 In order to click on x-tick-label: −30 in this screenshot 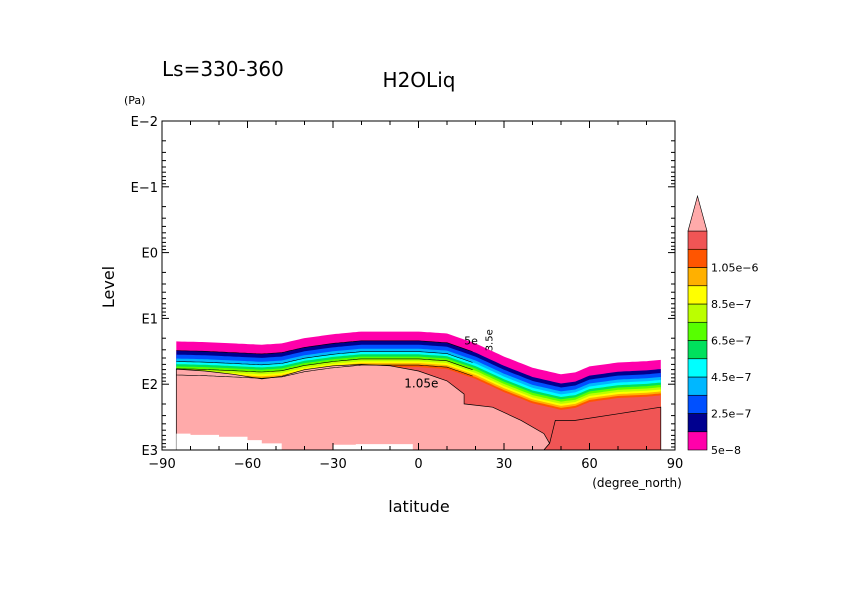, I will do `click(332, 464)`.